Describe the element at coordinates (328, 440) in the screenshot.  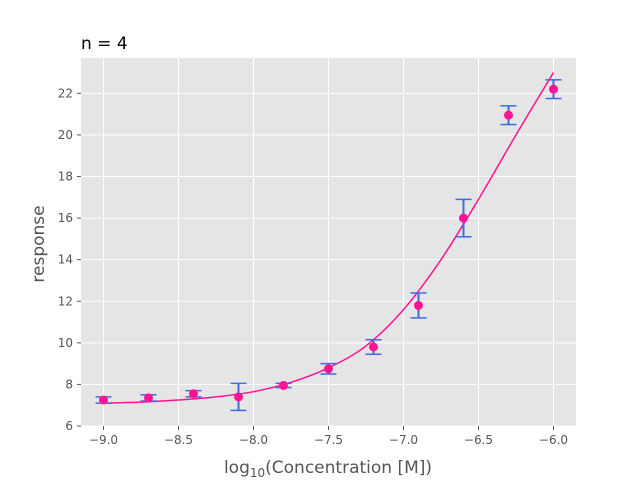
I see `x-tick-label: −7.5` at that location.